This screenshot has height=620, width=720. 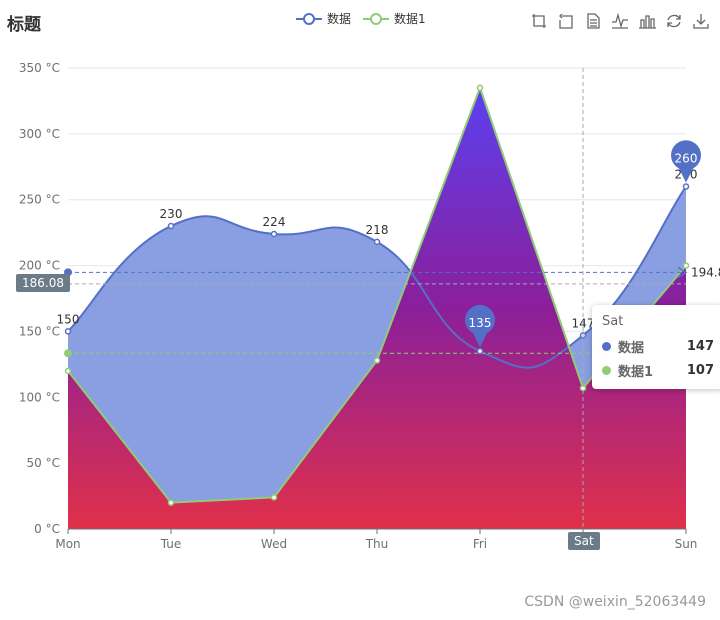 What do you see at coordinates (171, 214) in the screenshot?
I see `series-1-data-label: 230` at bounding box center [171, 214].